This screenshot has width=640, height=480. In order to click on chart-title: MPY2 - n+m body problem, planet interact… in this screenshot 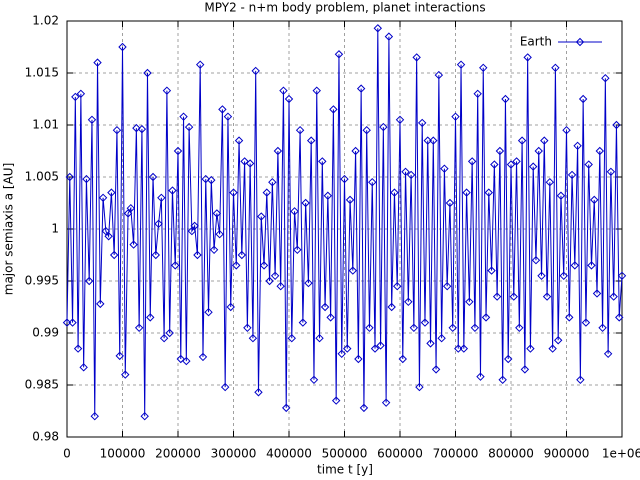, I will do `click(344, 8)`.